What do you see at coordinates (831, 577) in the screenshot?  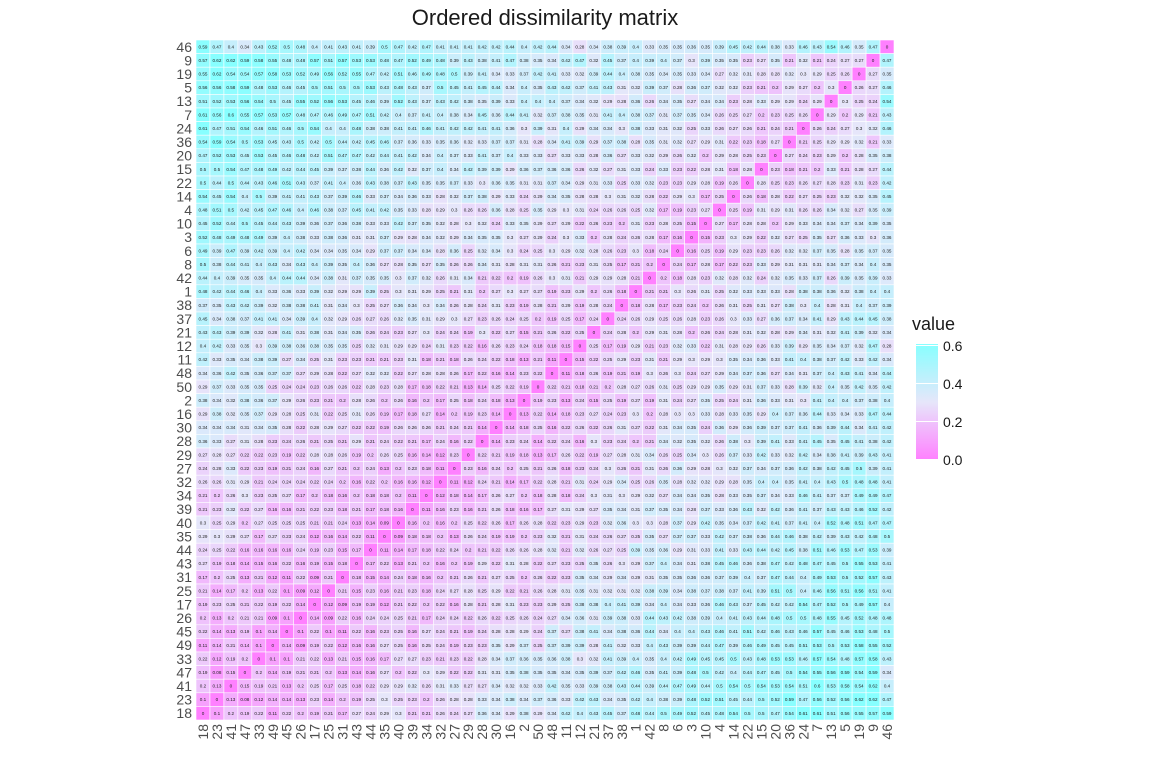 I see `heatmap-cell-value: 0.53` at bounding box center [831, 577].